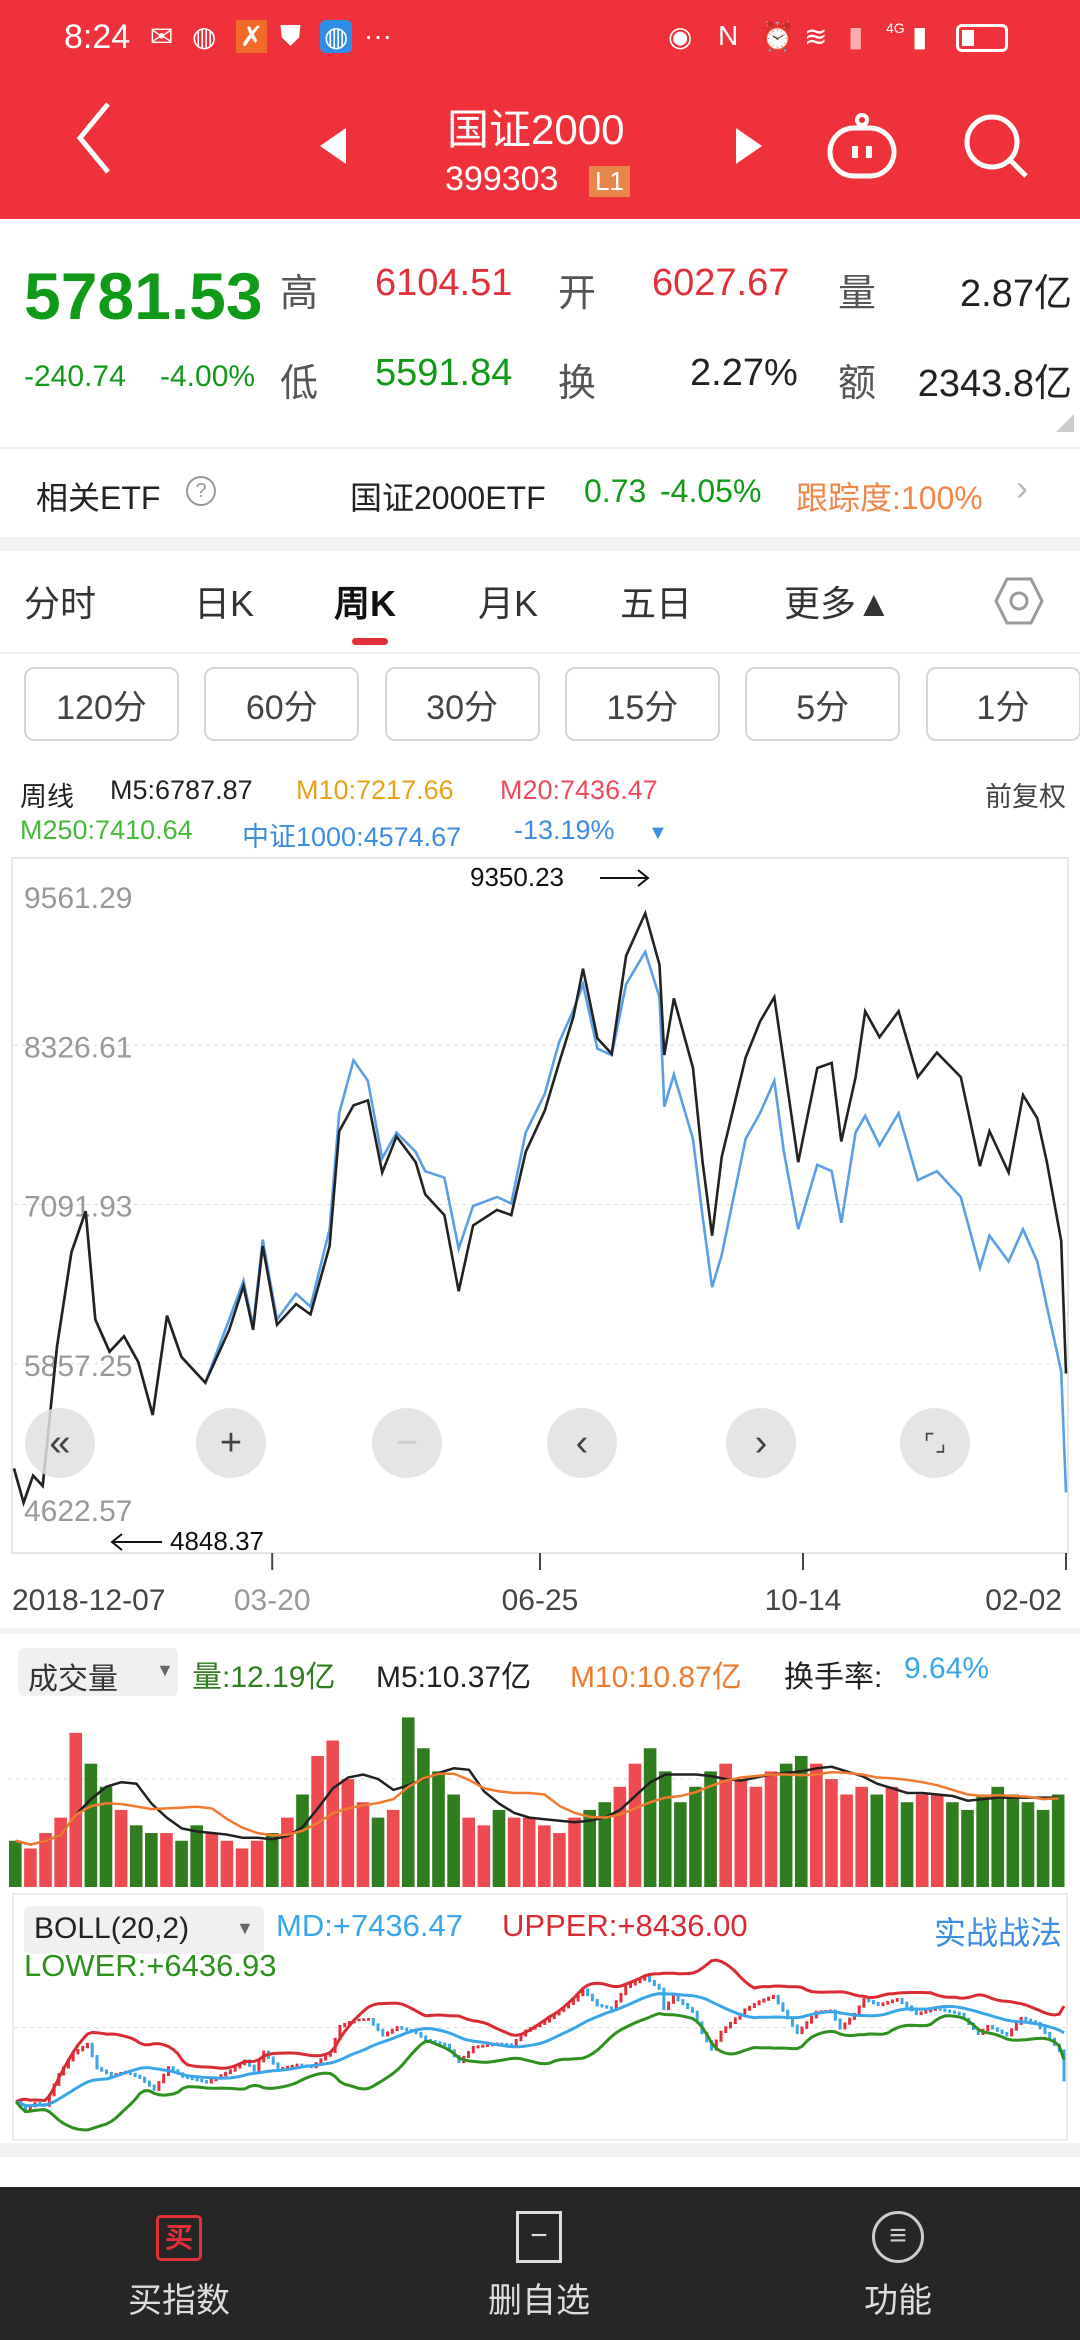  Describe the element at coordinates (231, 1443) in the screenshot. I see `zoom-in-icon: +` at that location.